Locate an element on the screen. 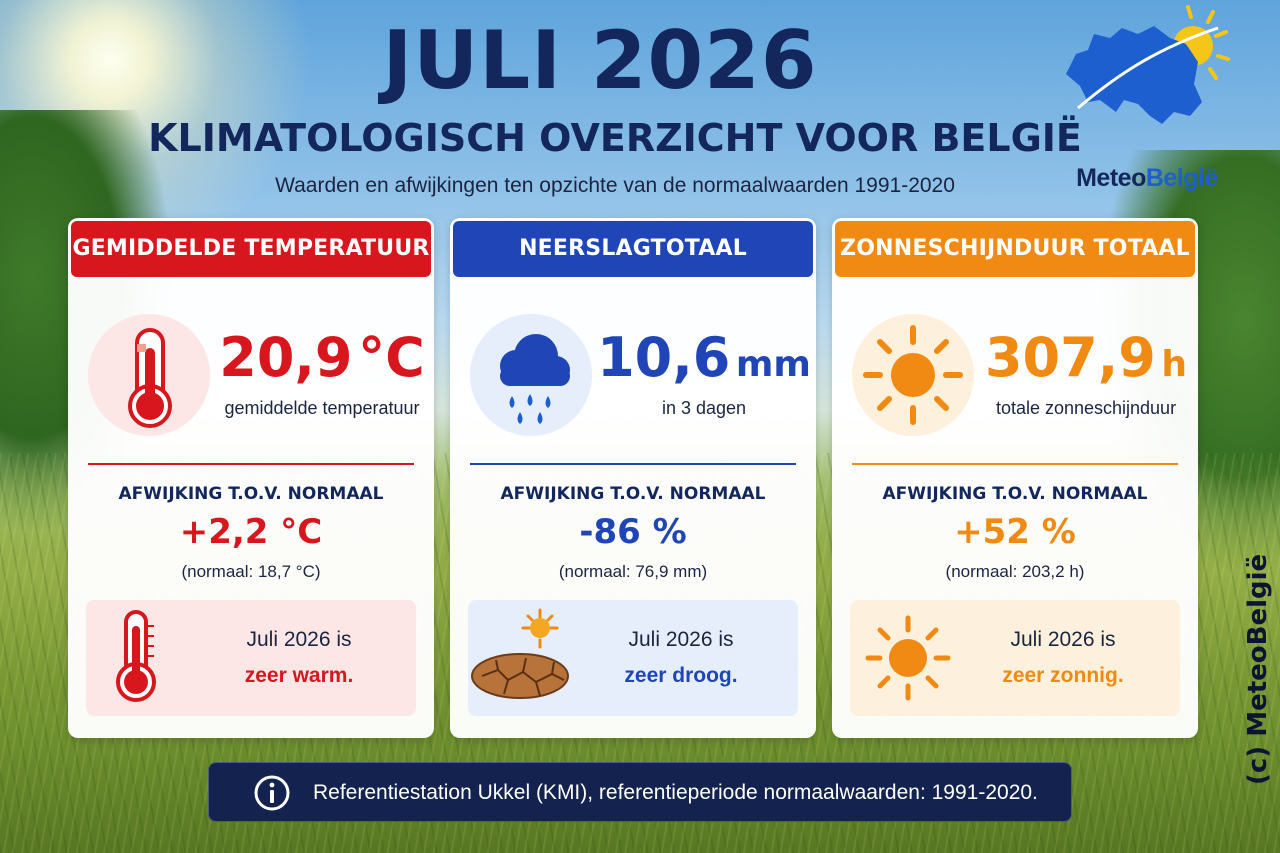  precipitation-normal-value: (normaal: 76,9 mm) is located at coordinates (633, 571).